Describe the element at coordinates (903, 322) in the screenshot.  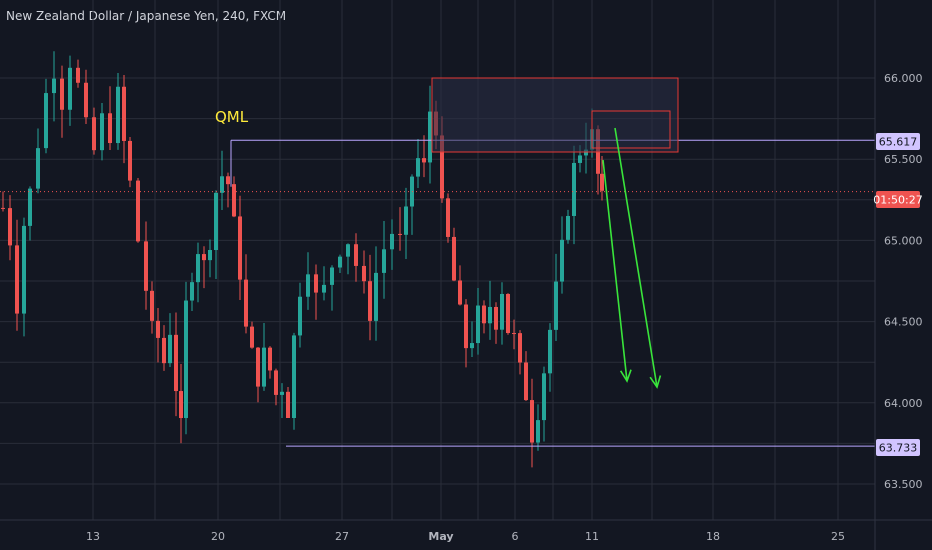
I see `y-tick-label: 64.500` at that location.